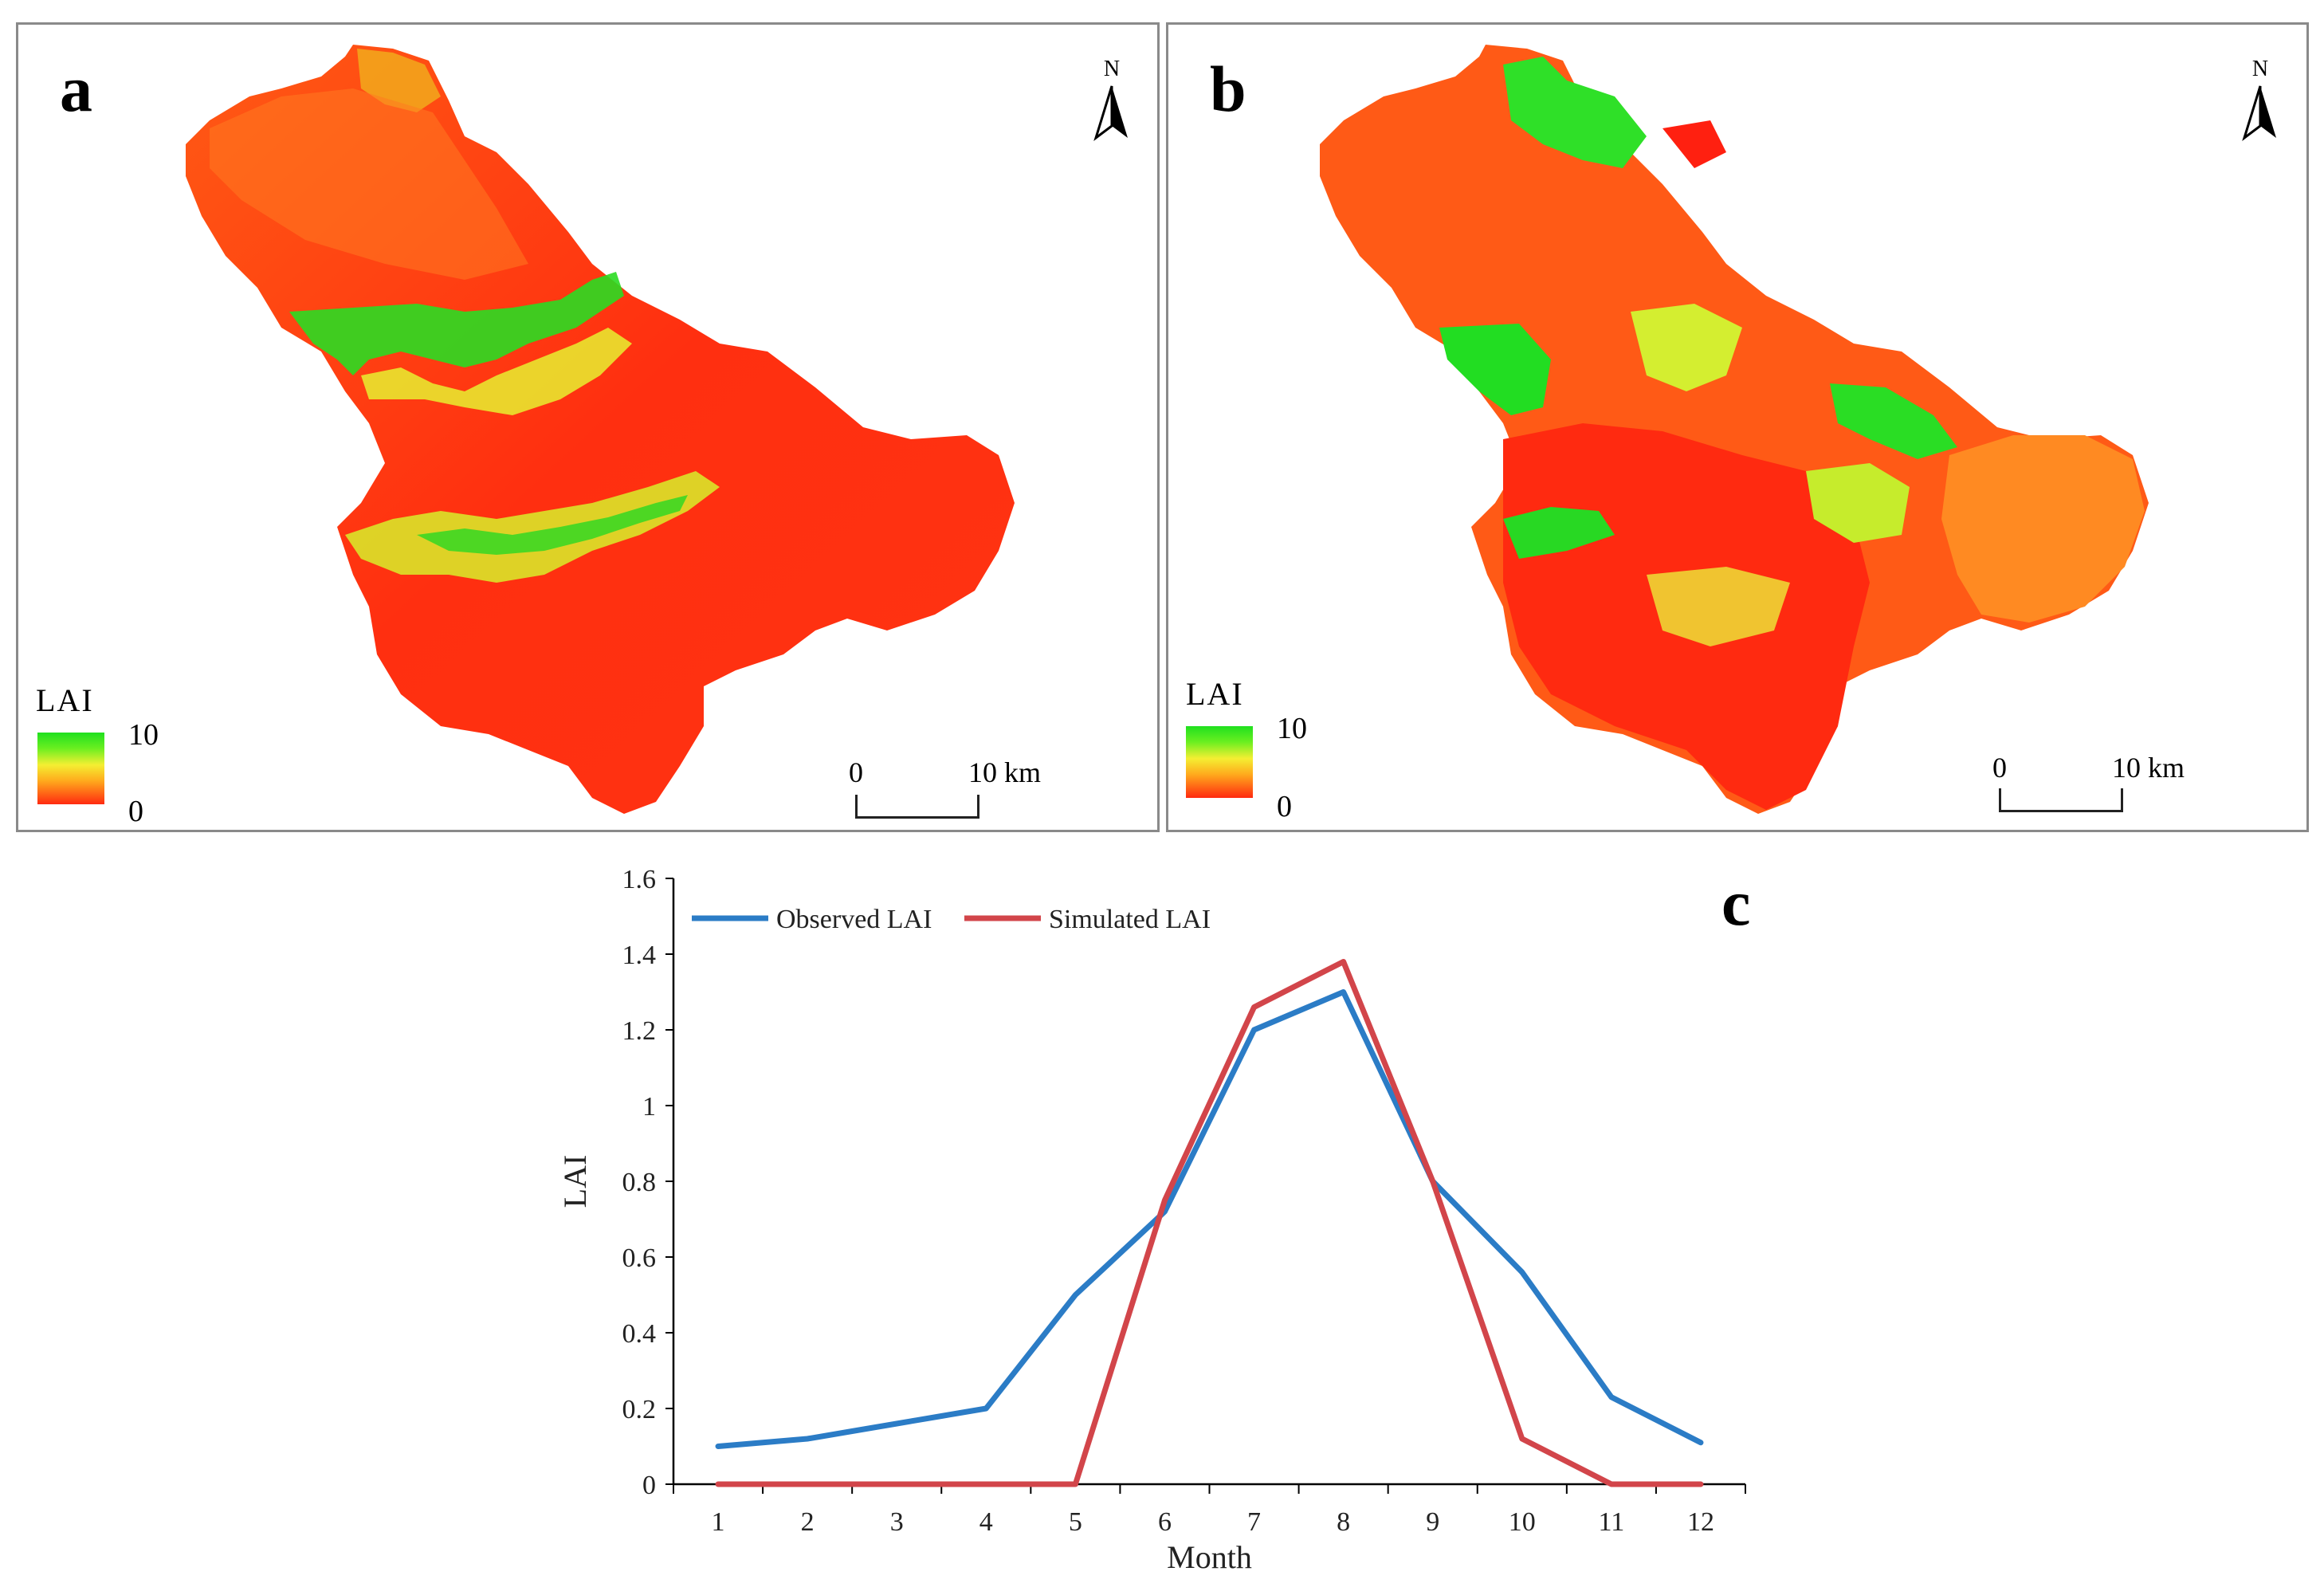 The height and width of the screenshot is (1595, 2324). I want to click on x-tick-label: 11, so click(1612, 1522).